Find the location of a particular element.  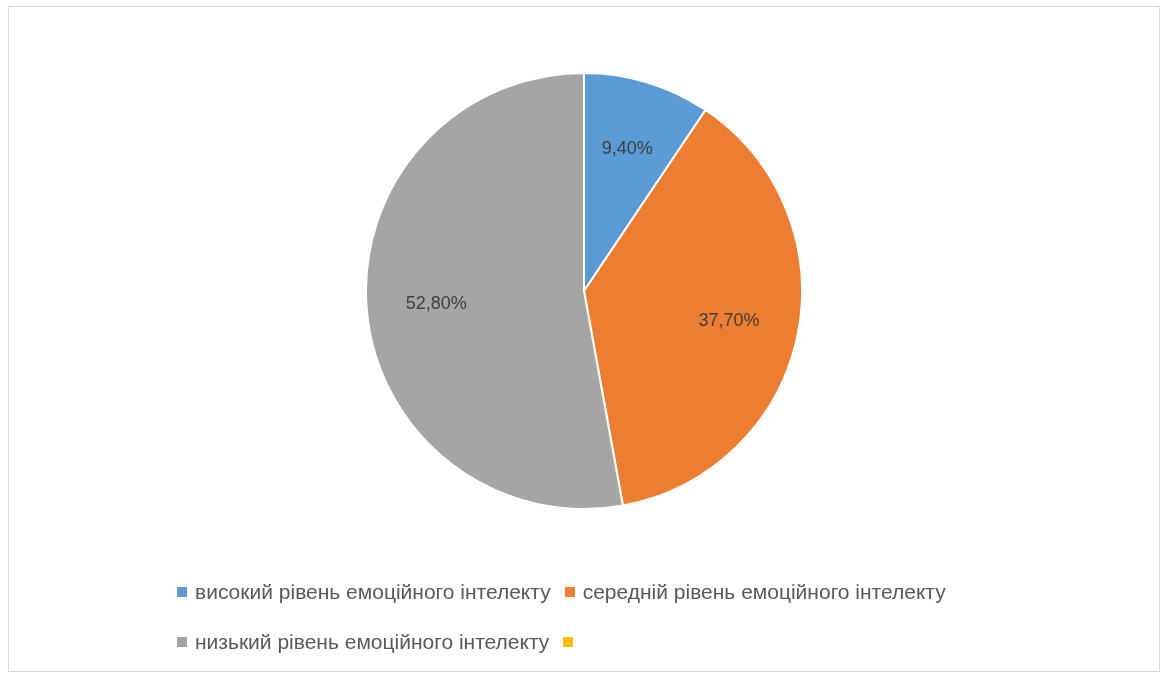

data-label: 37,70% is located at coordinates (729, 320).